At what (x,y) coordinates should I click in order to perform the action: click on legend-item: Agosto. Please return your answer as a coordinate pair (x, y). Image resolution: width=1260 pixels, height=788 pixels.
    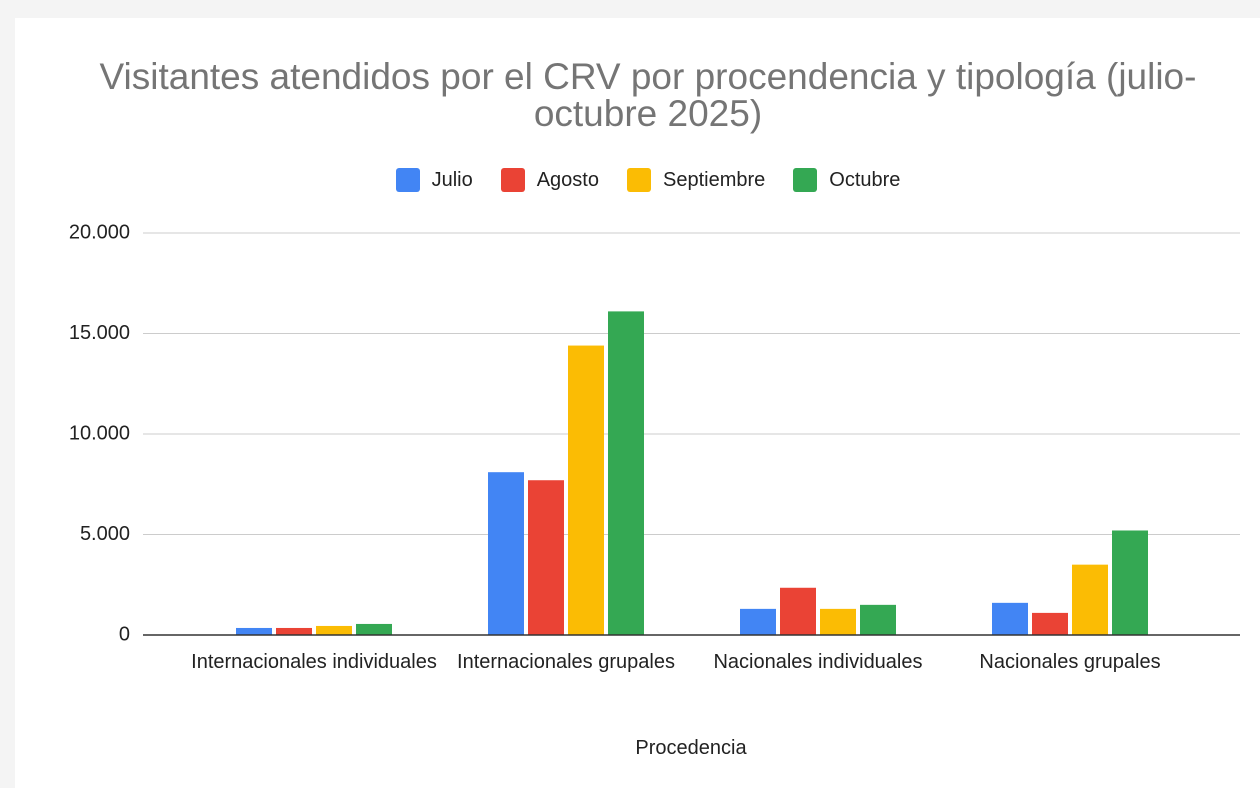
    Looking at the image, I should click on (549, 180).